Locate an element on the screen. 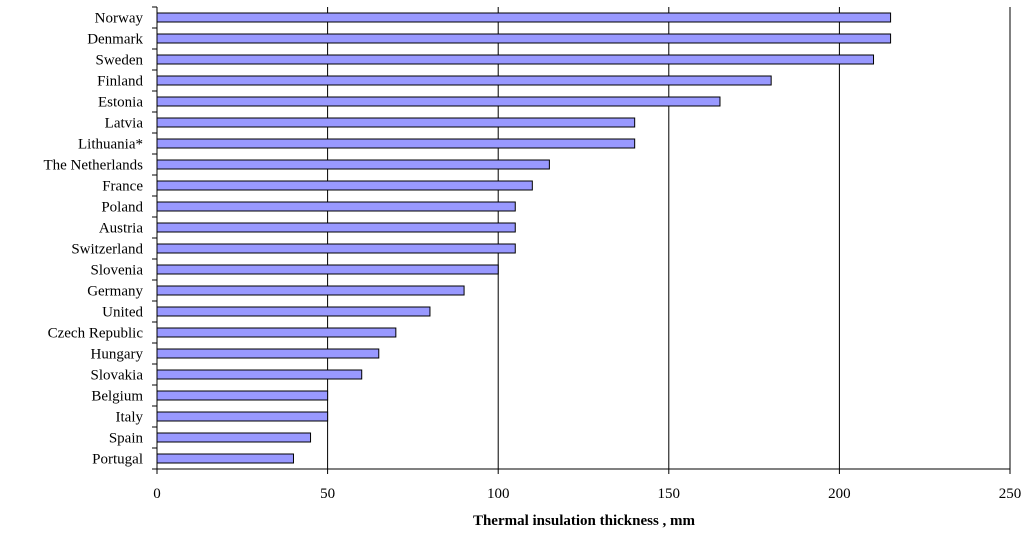 The height and width of the screenshot is (539, 1028). category-label: Slovakia is located at coordinates (117, 376).